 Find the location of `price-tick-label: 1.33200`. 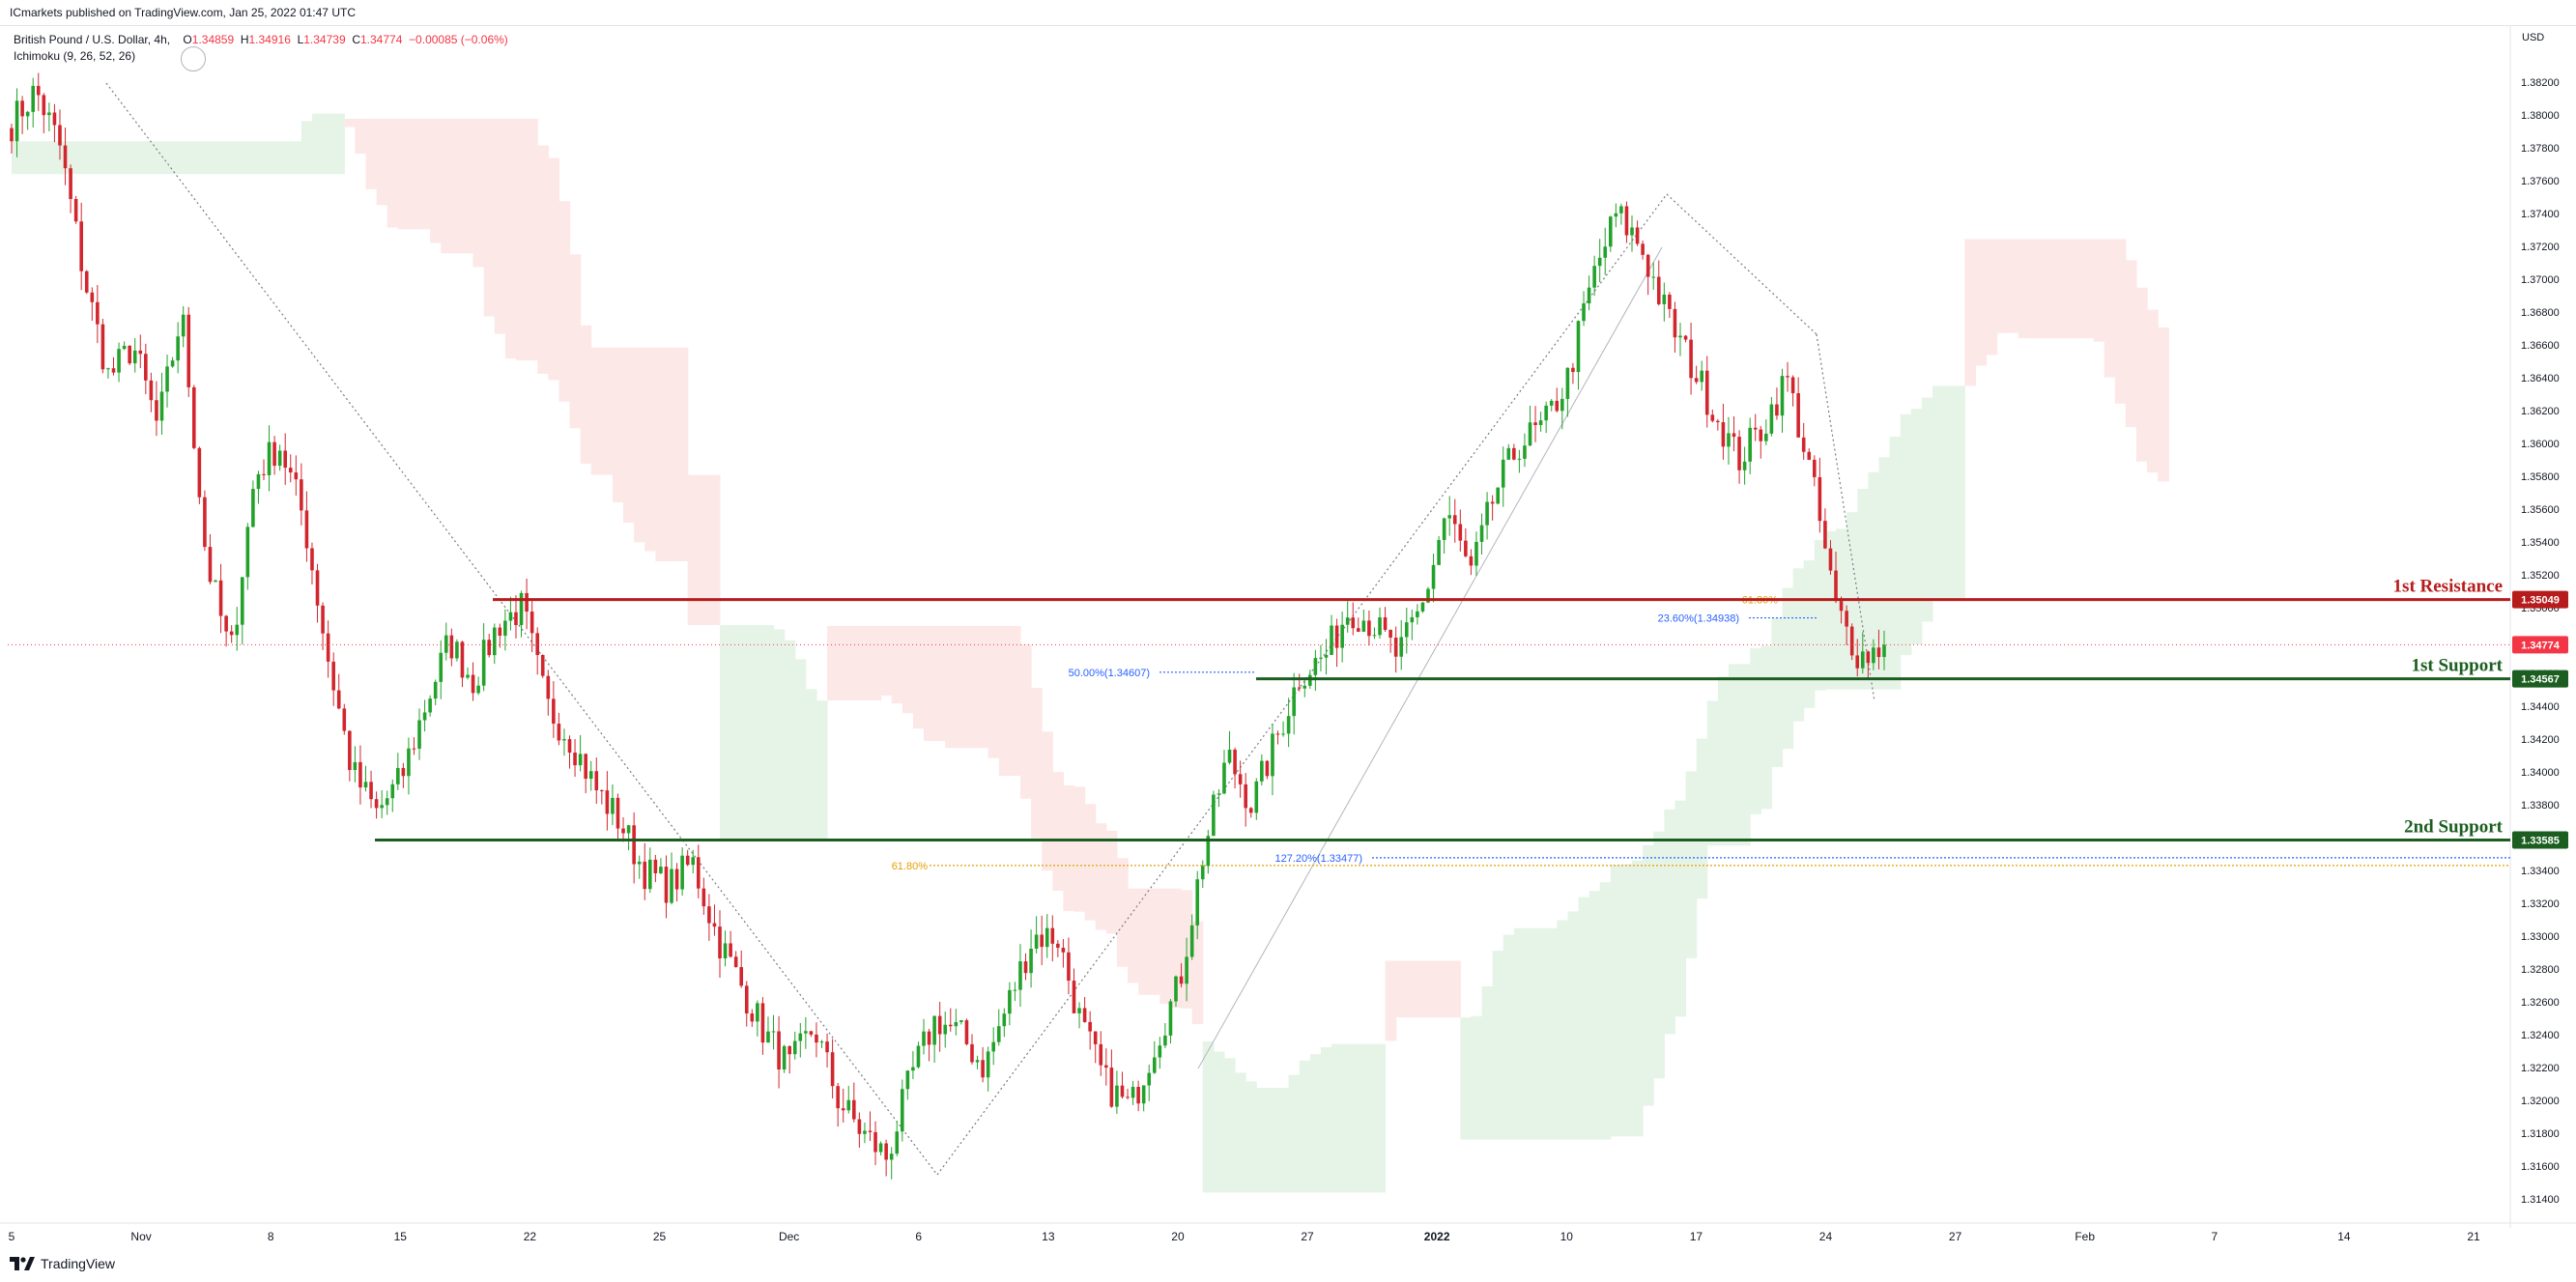

price-tick-label: 1.33200 is located at coordinates (2541, 904).